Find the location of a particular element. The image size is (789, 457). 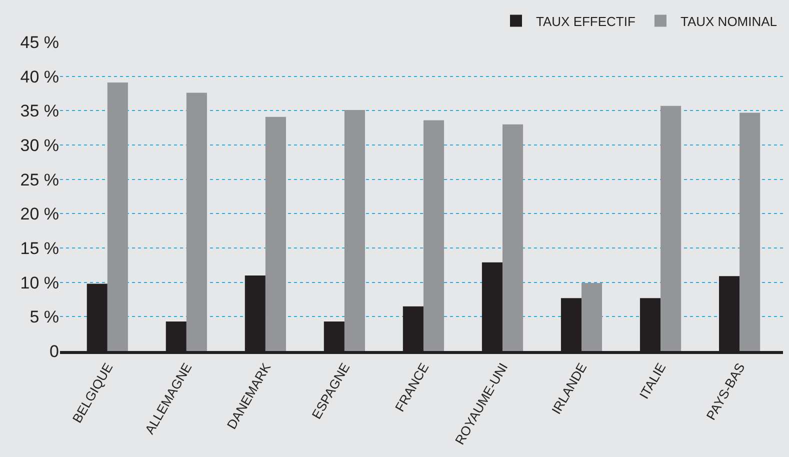

legend-label: TAUX EFFECTIF is located at coordinates (586, 21).